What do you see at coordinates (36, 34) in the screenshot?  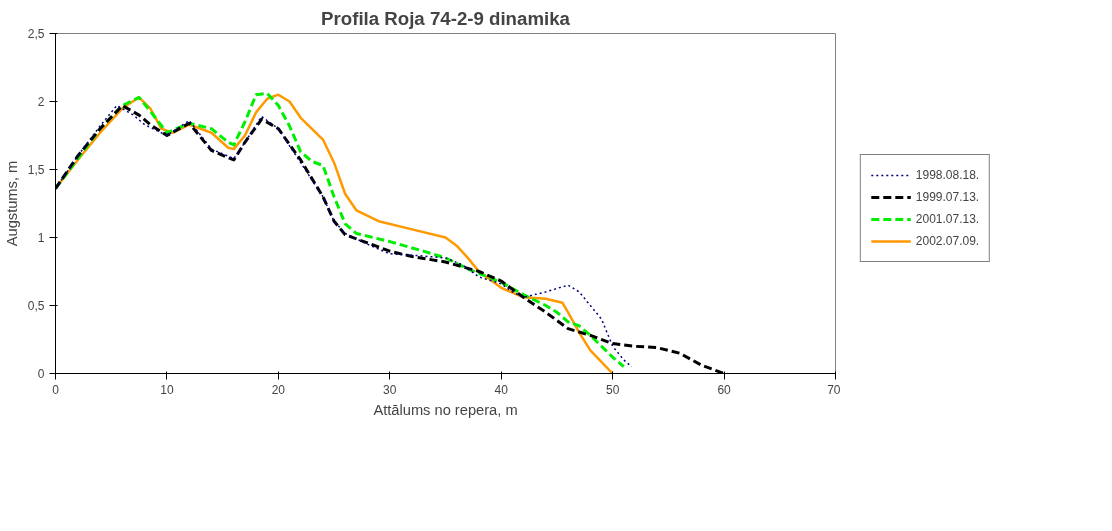 I see `y-tick-label: 2,5` at bounding box center [36, 34].